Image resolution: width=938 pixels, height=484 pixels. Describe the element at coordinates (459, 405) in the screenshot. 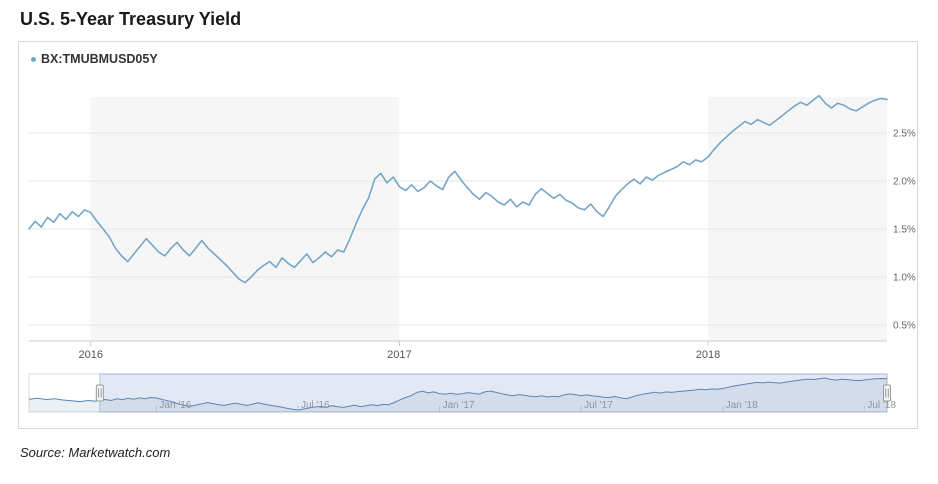

I see `axis-label: Jan '17` at that location.